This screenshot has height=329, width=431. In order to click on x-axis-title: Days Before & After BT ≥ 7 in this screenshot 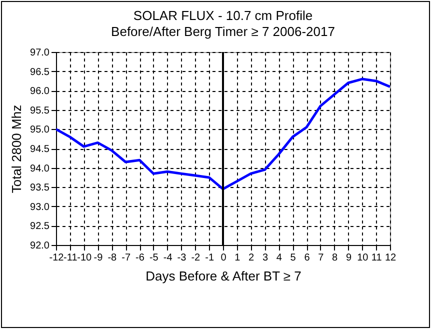, I will do `click(224, 276)`.